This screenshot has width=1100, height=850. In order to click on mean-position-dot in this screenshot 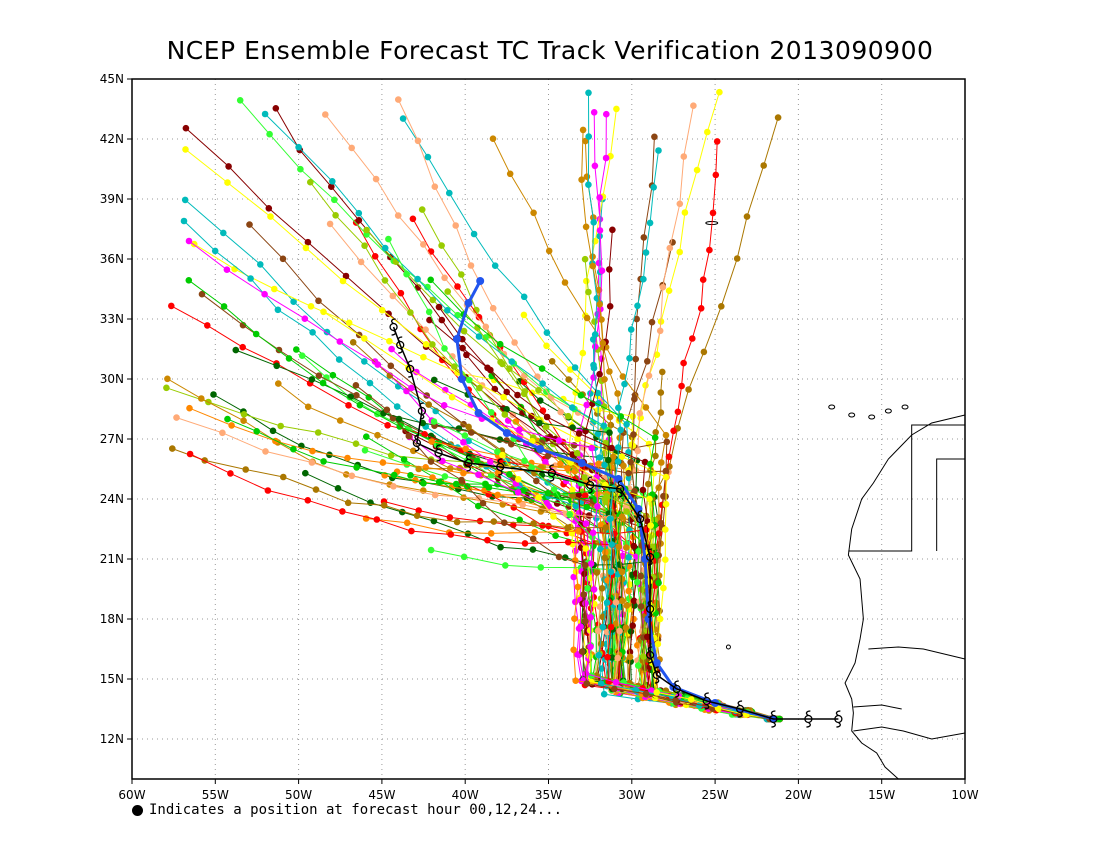, I will do `click(456, 339)`.